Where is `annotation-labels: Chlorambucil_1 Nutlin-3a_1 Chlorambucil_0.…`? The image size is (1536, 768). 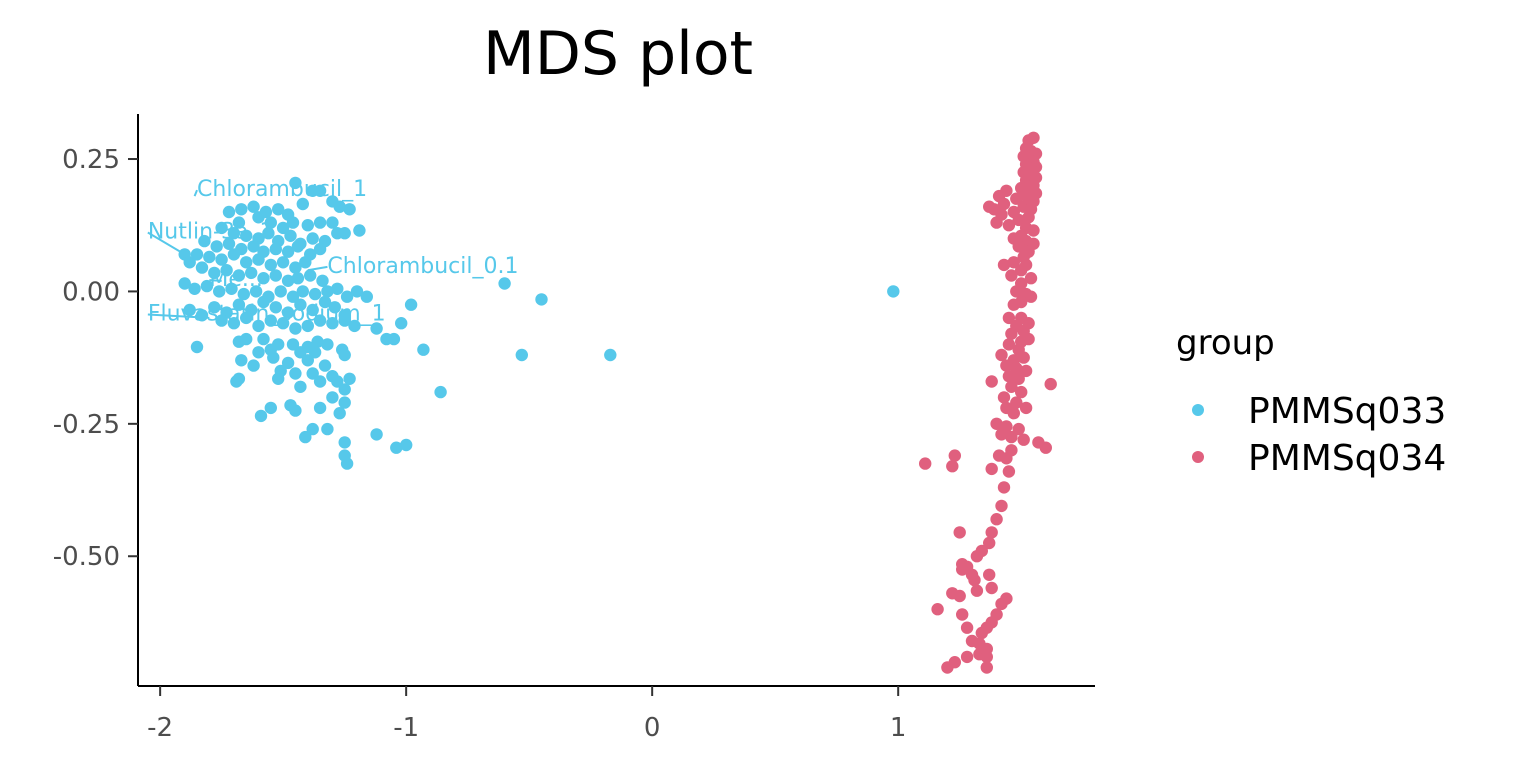
annotation-labels: Chlorambucil_1 Nutlin-3a_1 Chlorambucil_0.… is located at coordinates (333, 251).